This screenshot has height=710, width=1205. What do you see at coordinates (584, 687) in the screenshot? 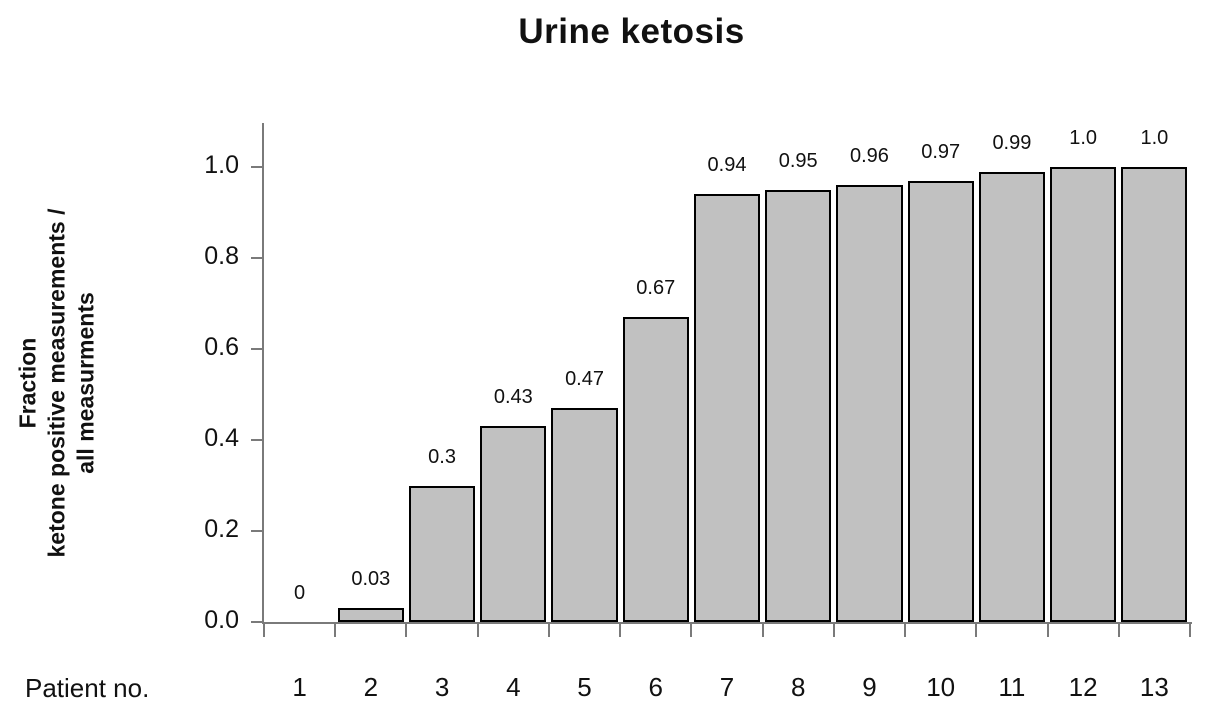
I see `x-tick-label: 5` at bounding box center [584, 687].